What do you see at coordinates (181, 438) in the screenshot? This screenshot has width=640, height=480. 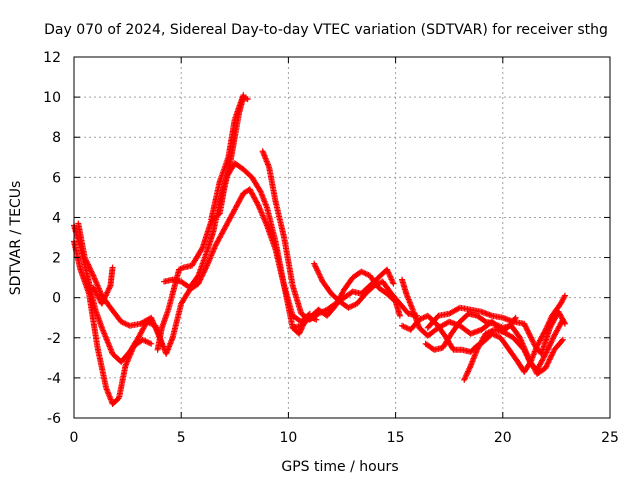 I see `x-tick-label: 5` at bounding box center [181, 438].